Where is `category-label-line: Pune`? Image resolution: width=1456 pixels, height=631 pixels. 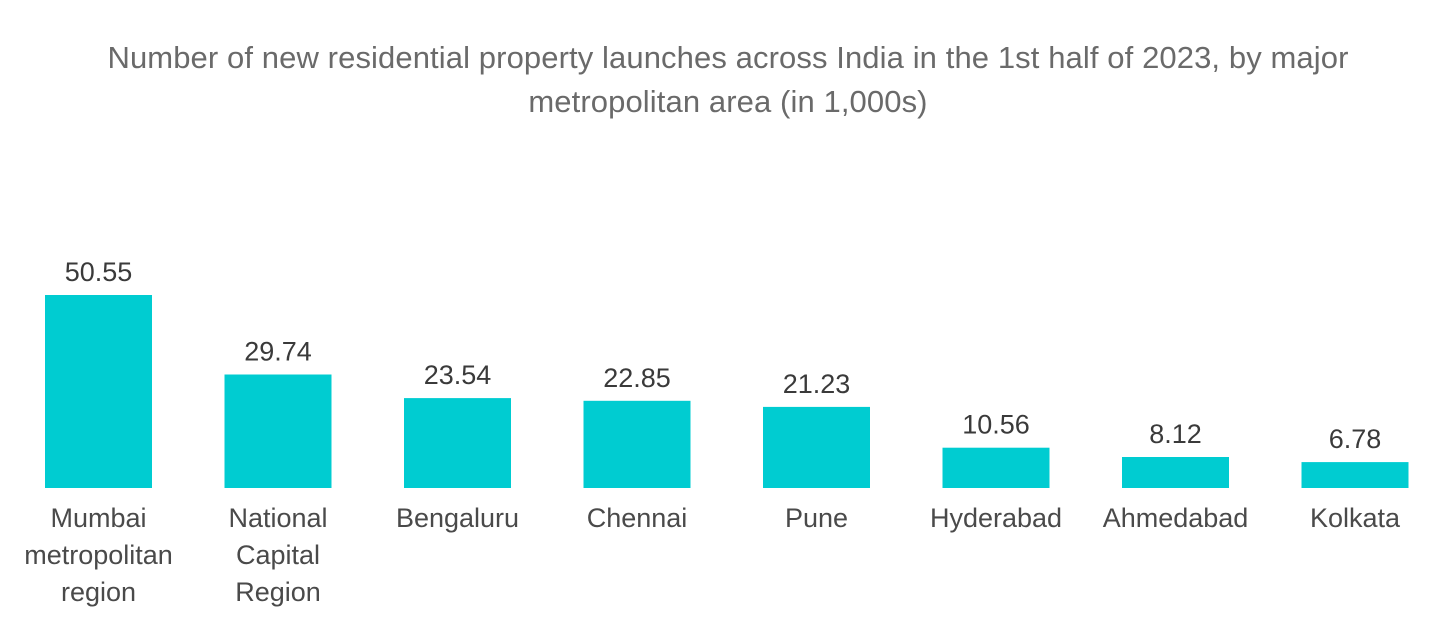 category-label-line: Pune is located at coordinates (816, 518).